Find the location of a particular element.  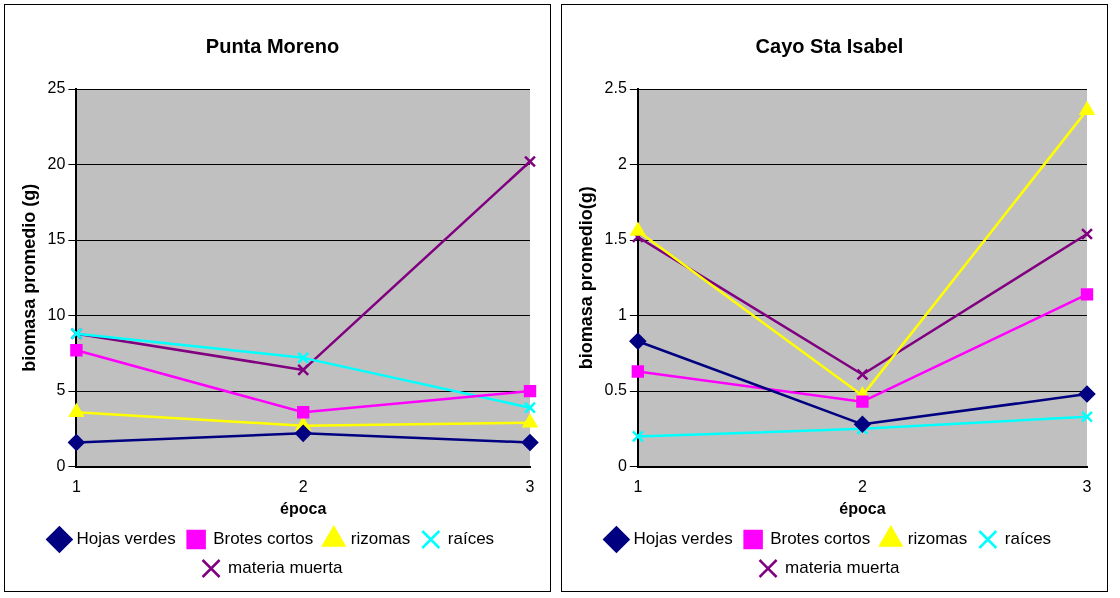

y-tick-label: 10 is located at coordinates (56, 314).